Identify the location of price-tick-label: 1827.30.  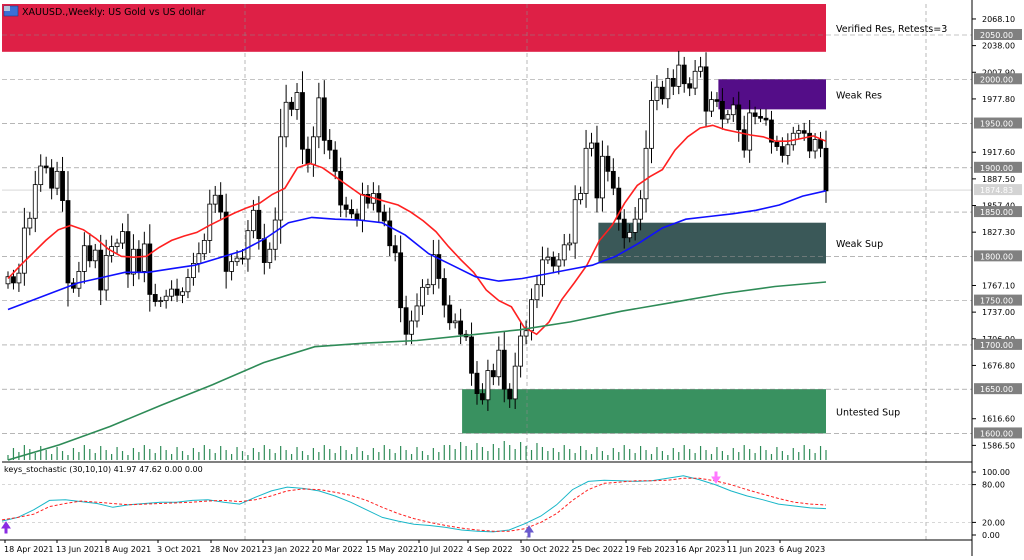
(998, 232).